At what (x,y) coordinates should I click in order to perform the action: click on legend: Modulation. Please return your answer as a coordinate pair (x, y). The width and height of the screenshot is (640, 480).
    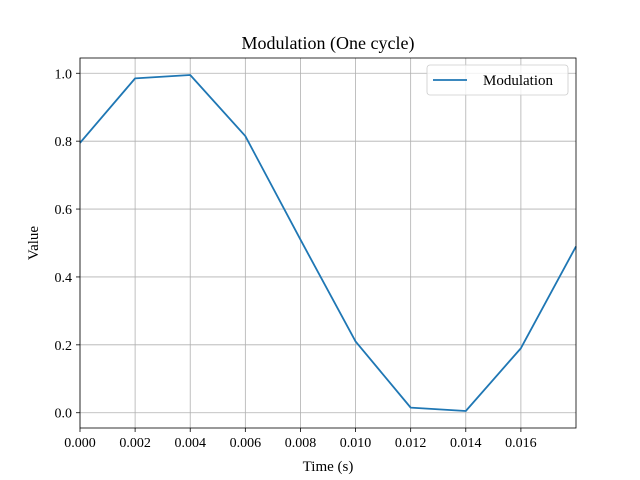
    Looking at the image, I should click on (497, 80).